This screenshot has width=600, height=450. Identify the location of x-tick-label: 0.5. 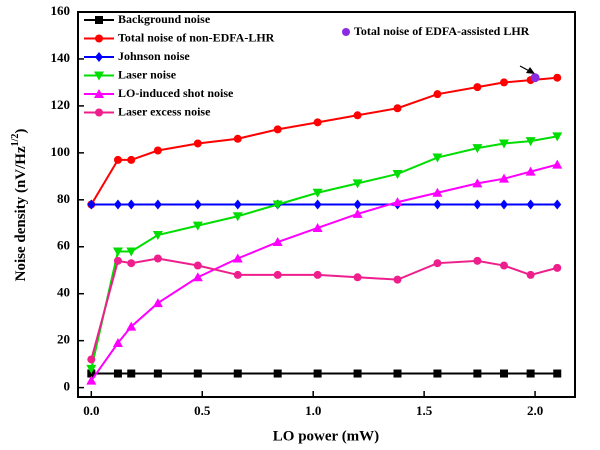
(202, 410).